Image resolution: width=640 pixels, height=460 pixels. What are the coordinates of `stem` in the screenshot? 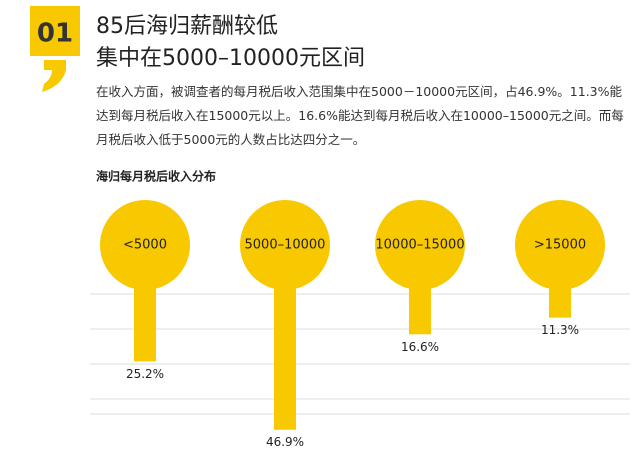 It's located at (285, 337).